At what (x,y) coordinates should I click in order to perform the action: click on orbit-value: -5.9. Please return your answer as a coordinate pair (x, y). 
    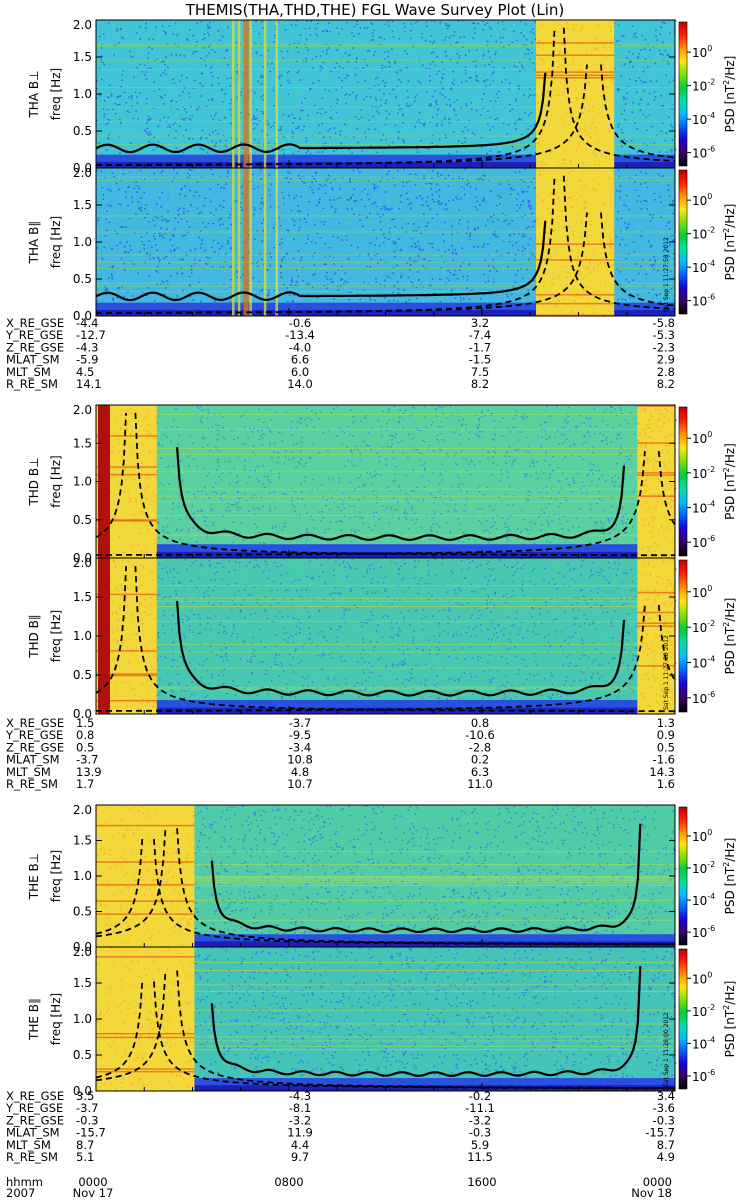
    Looking at the image, I should click on (87, 360).